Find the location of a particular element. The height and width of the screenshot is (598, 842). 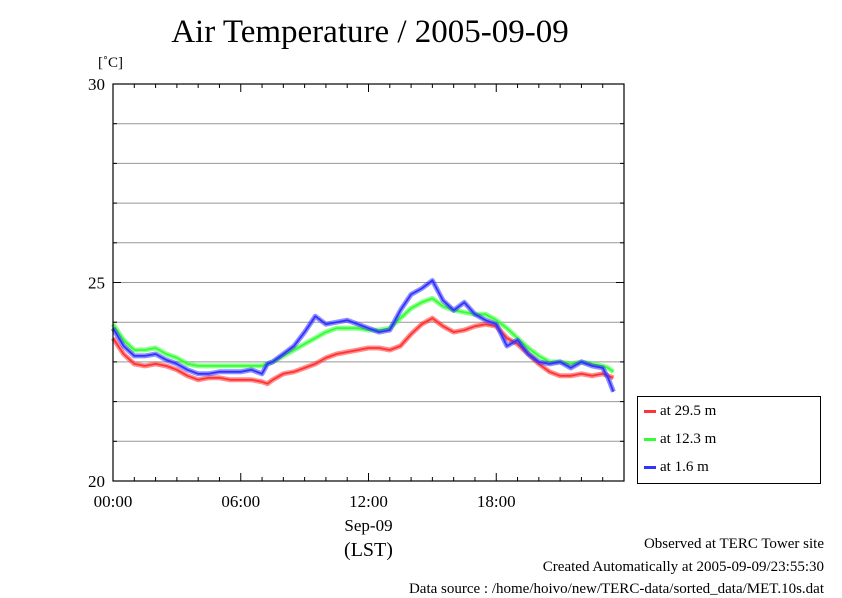

y-tick-label: 25 is located at coordinates (96, 283).